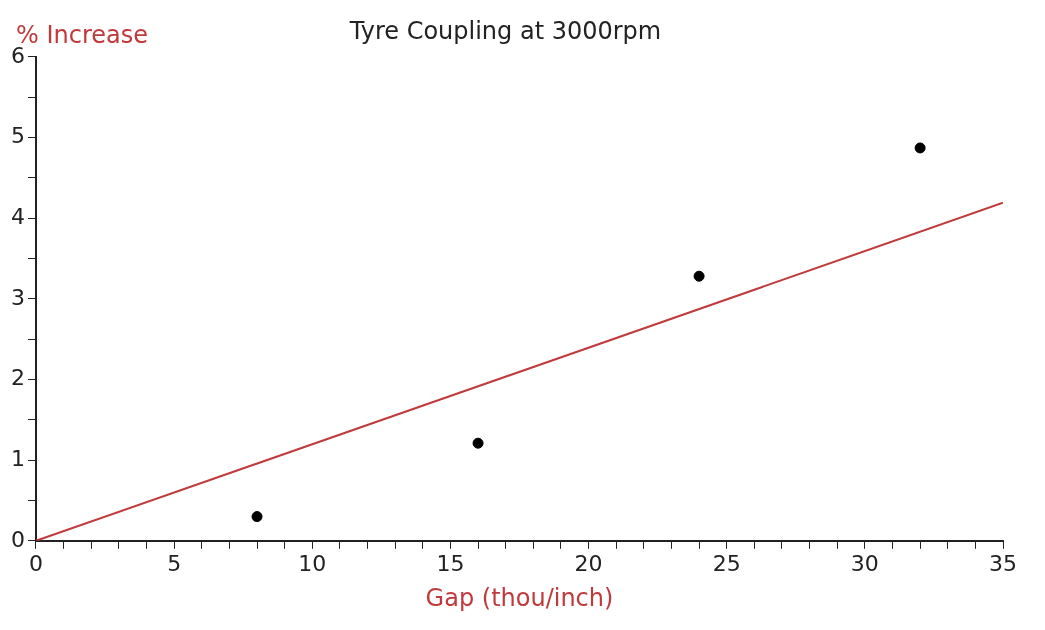  I want to click on x-axis-title: Gap (thou/inch), so click(519, 597).